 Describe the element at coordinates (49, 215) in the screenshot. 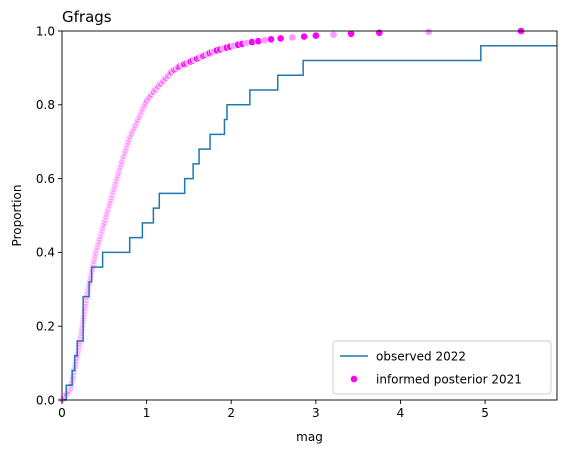

I see `y-axis-ticks: 0.0 0.2 0.4 0.6 0.8 1.0` at that location.